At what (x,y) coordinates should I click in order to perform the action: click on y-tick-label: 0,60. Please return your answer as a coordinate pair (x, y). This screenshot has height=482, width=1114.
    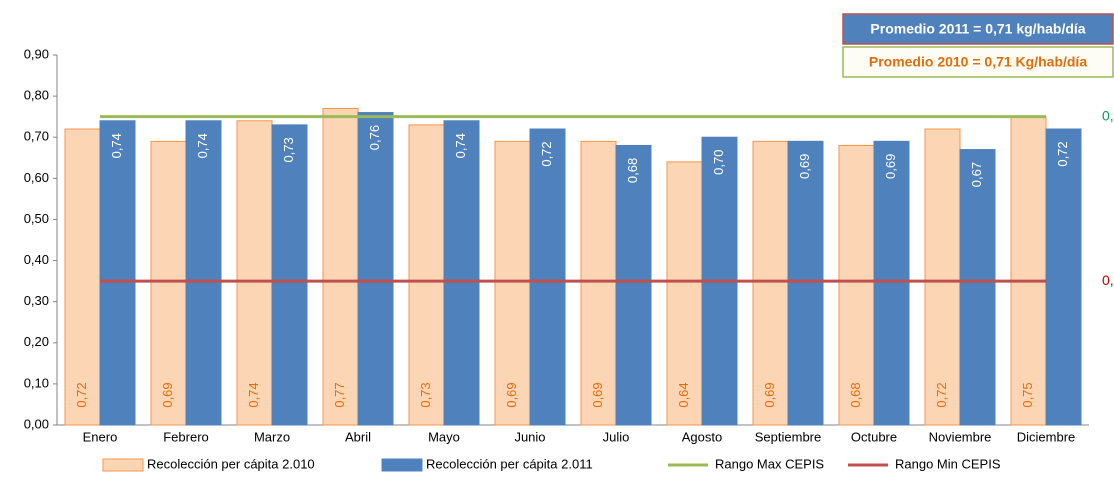
    Looking at the image, I should click on (36, 177).